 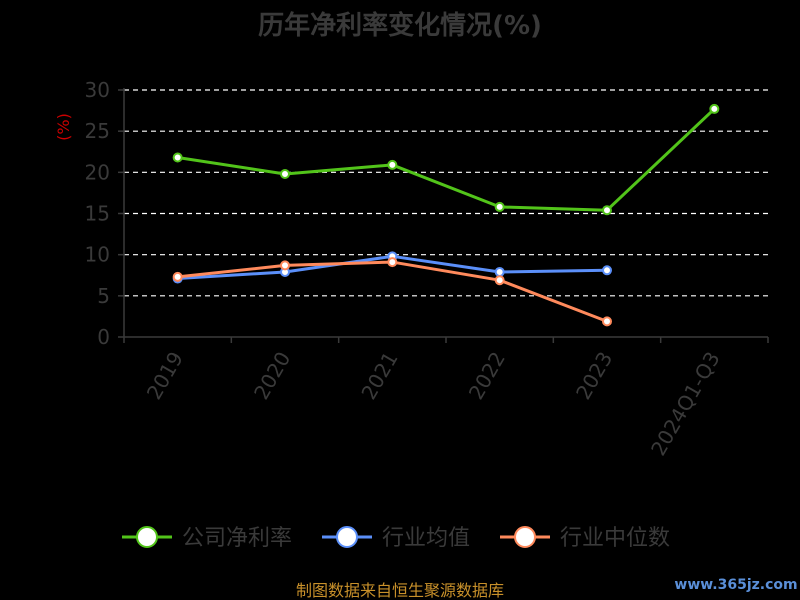 I want to click on legend-item-2: 行业中位数, so click(x=585, y=538).